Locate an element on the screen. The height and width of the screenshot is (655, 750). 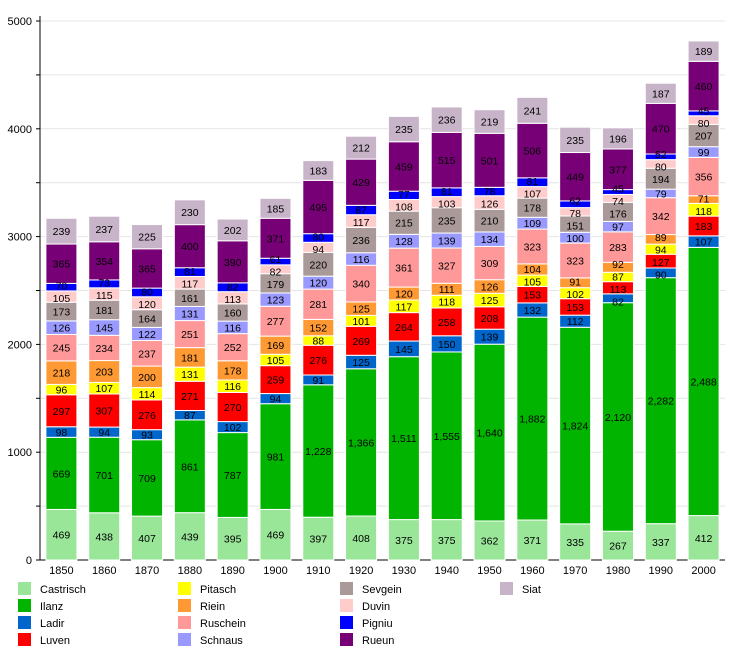
x-tick-label: 1950 is located at coordinates (489, 571).